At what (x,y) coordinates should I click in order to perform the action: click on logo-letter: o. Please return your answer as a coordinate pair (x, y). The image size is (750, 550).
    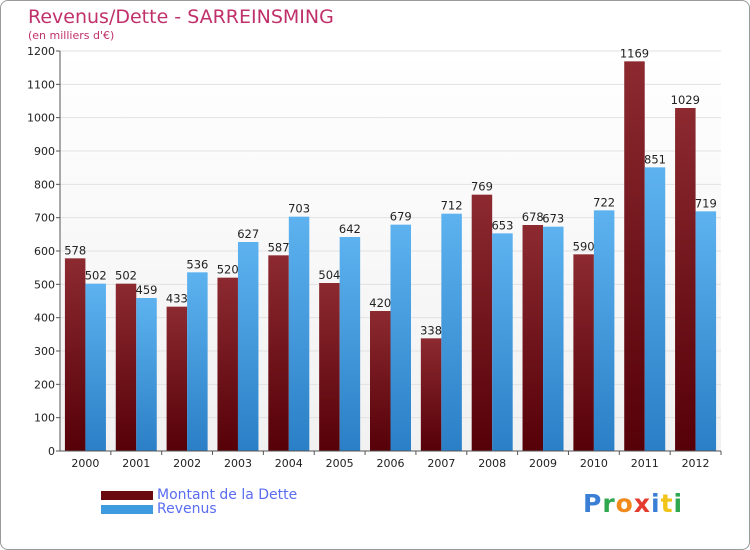
    Looking at the image, I should click on (624, 503).